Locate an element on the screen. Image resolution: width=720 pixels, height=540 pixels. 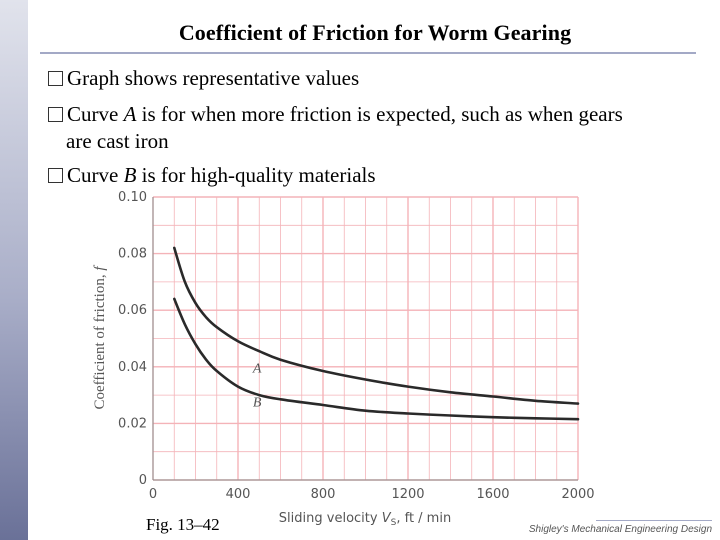
credit-rule is located at coordinates (654, 520).